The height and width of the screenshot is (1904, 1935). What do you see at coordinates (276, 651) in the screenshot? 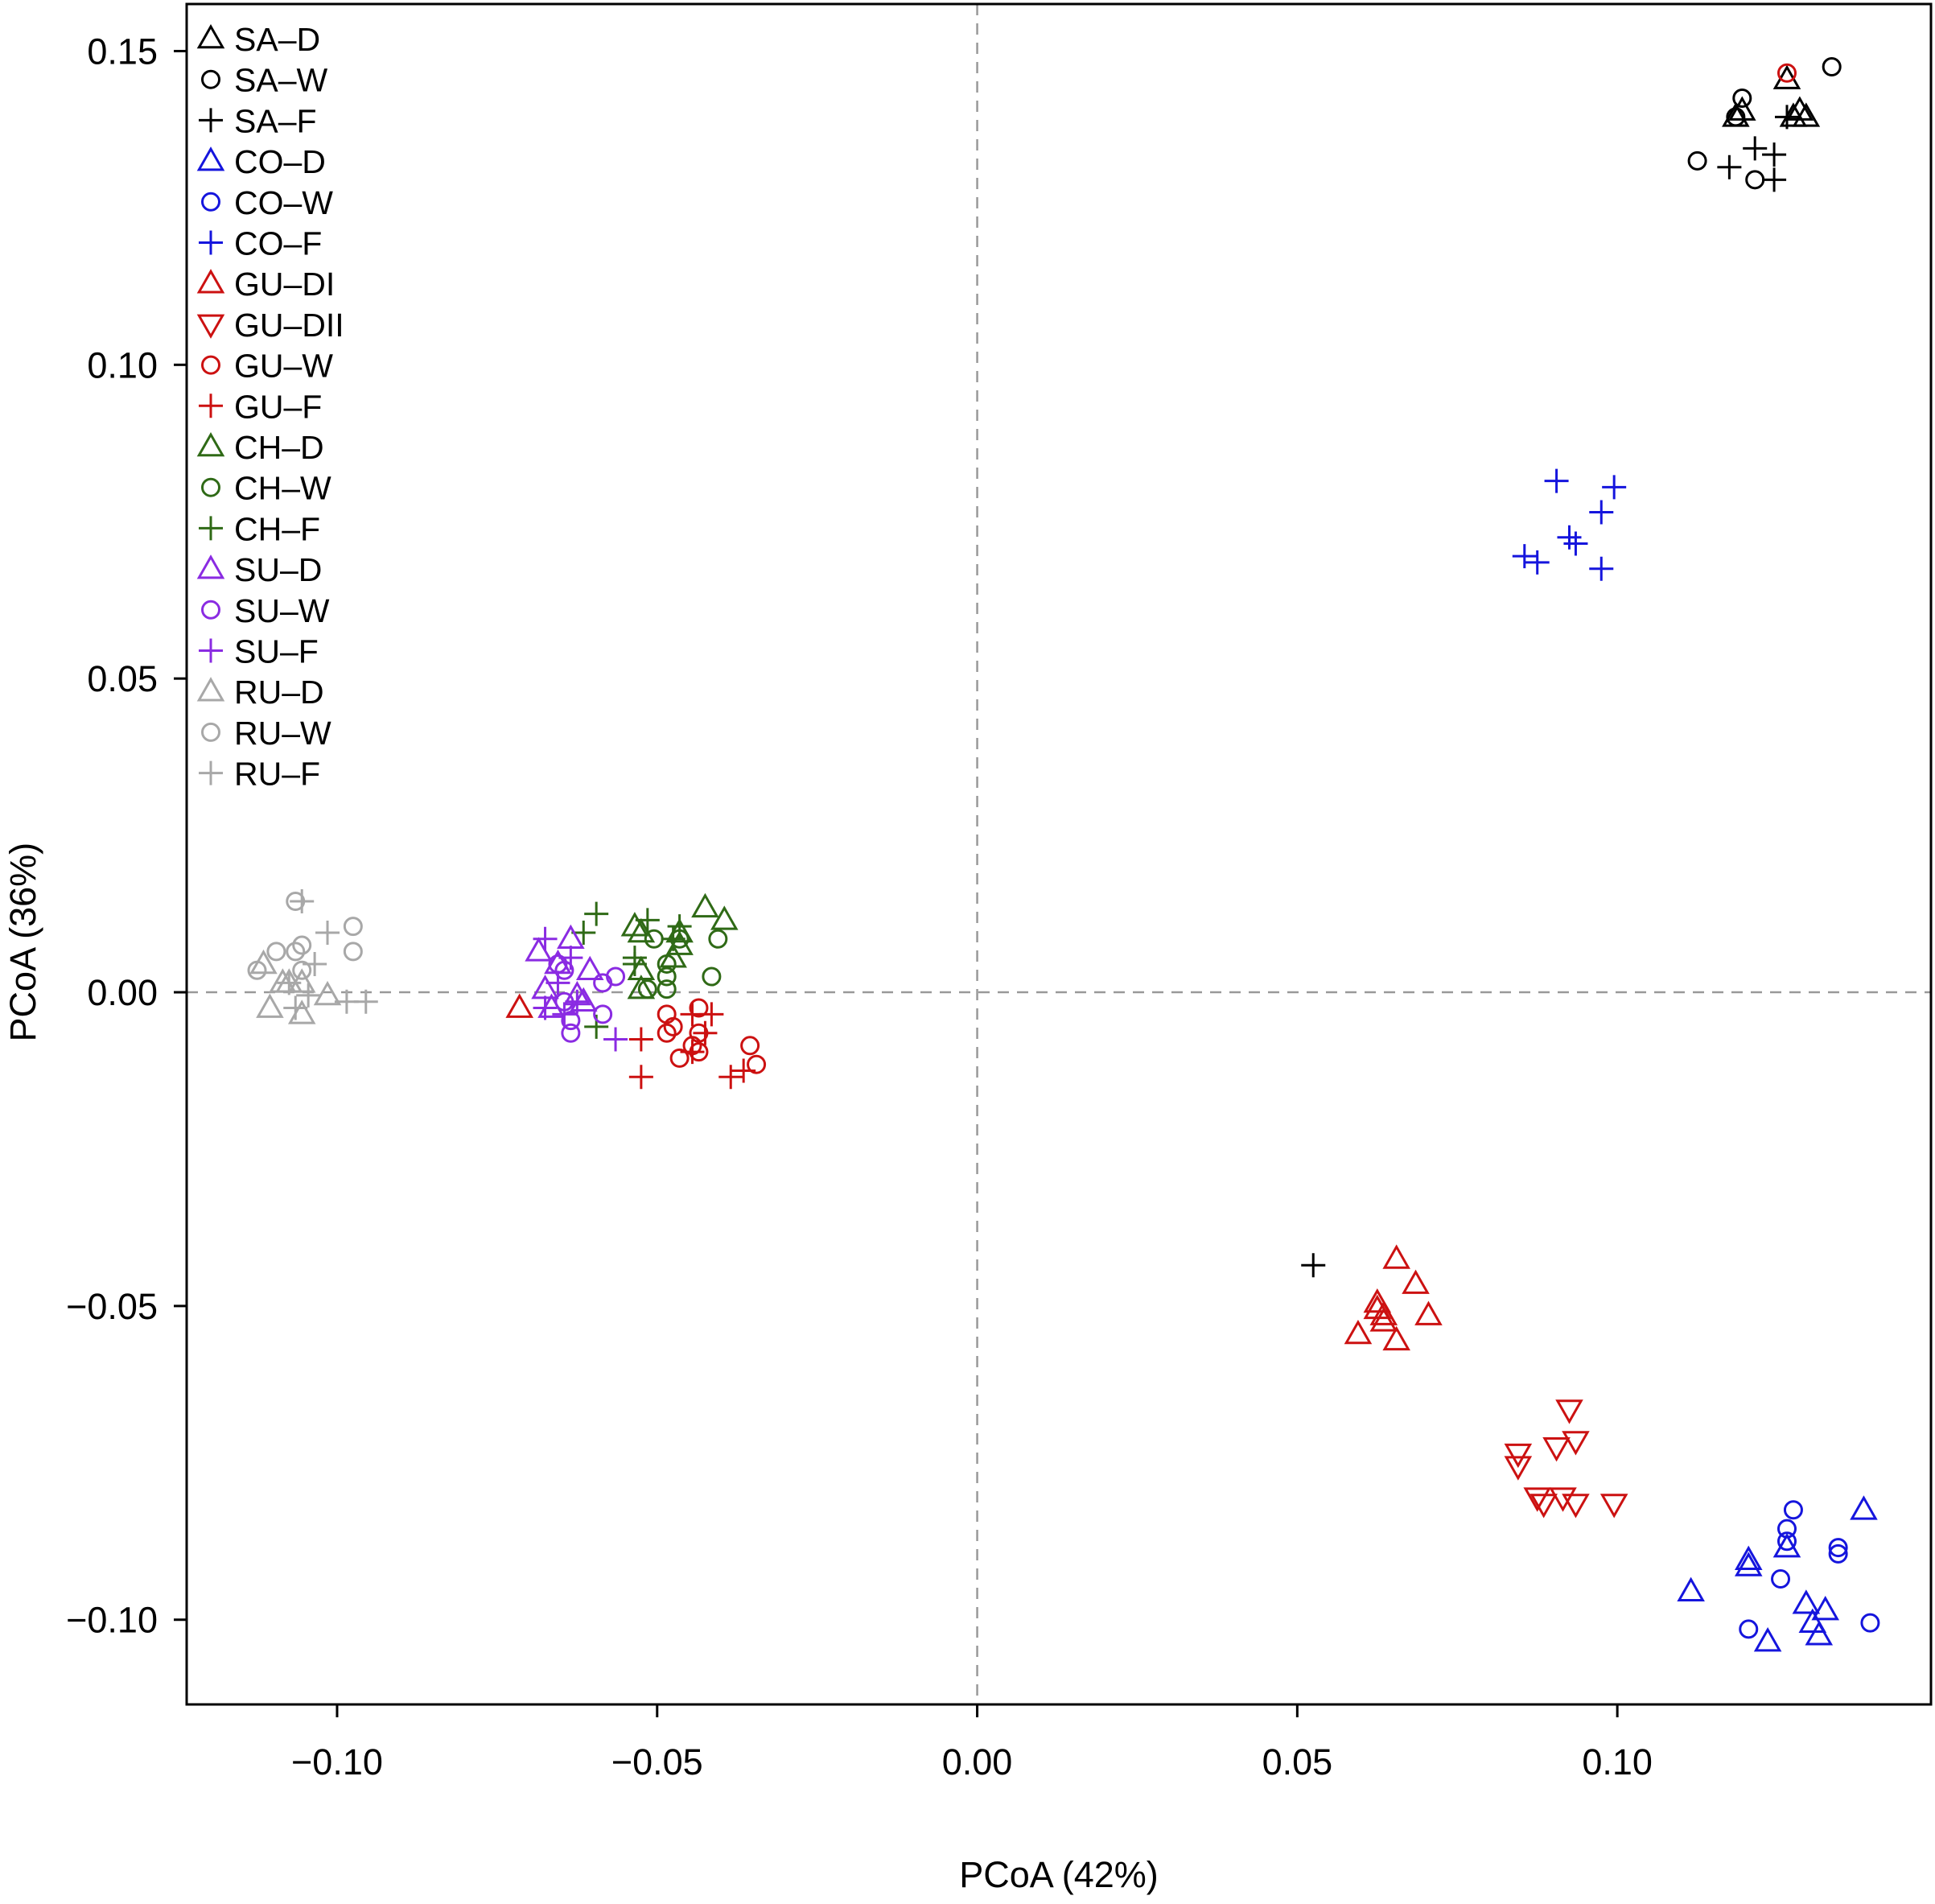
I see `legend-label: SU–F` at bounding box center [276, 651].